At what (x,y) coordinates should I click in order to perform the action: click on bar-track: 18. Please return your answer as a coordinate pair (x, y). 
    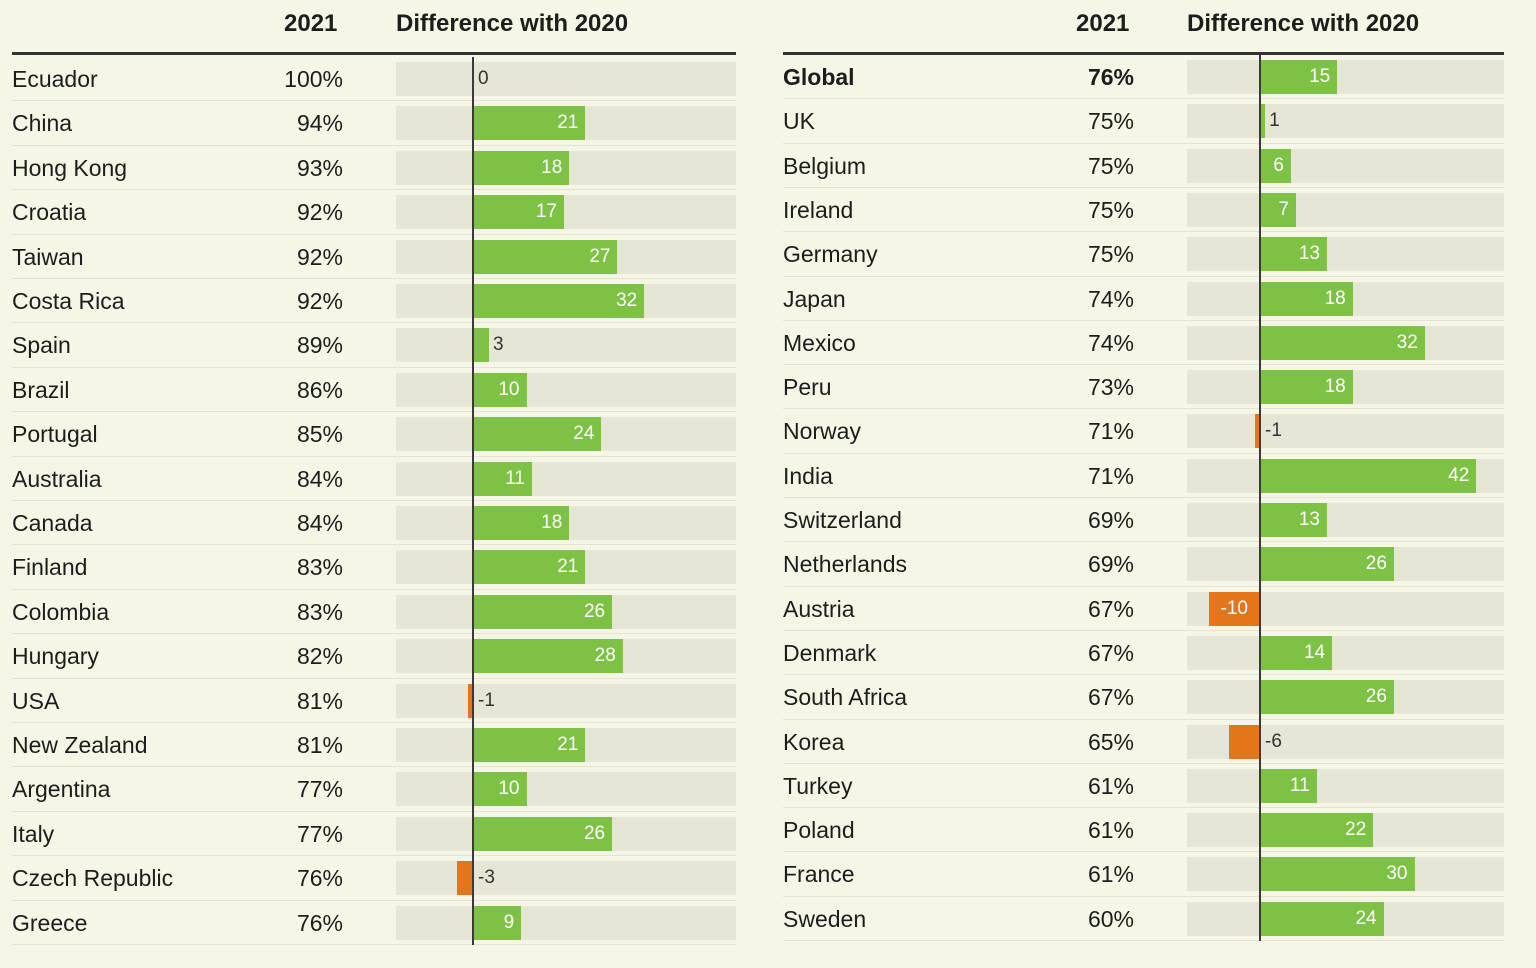
    Looking at the image, I should click on (1345, 298).